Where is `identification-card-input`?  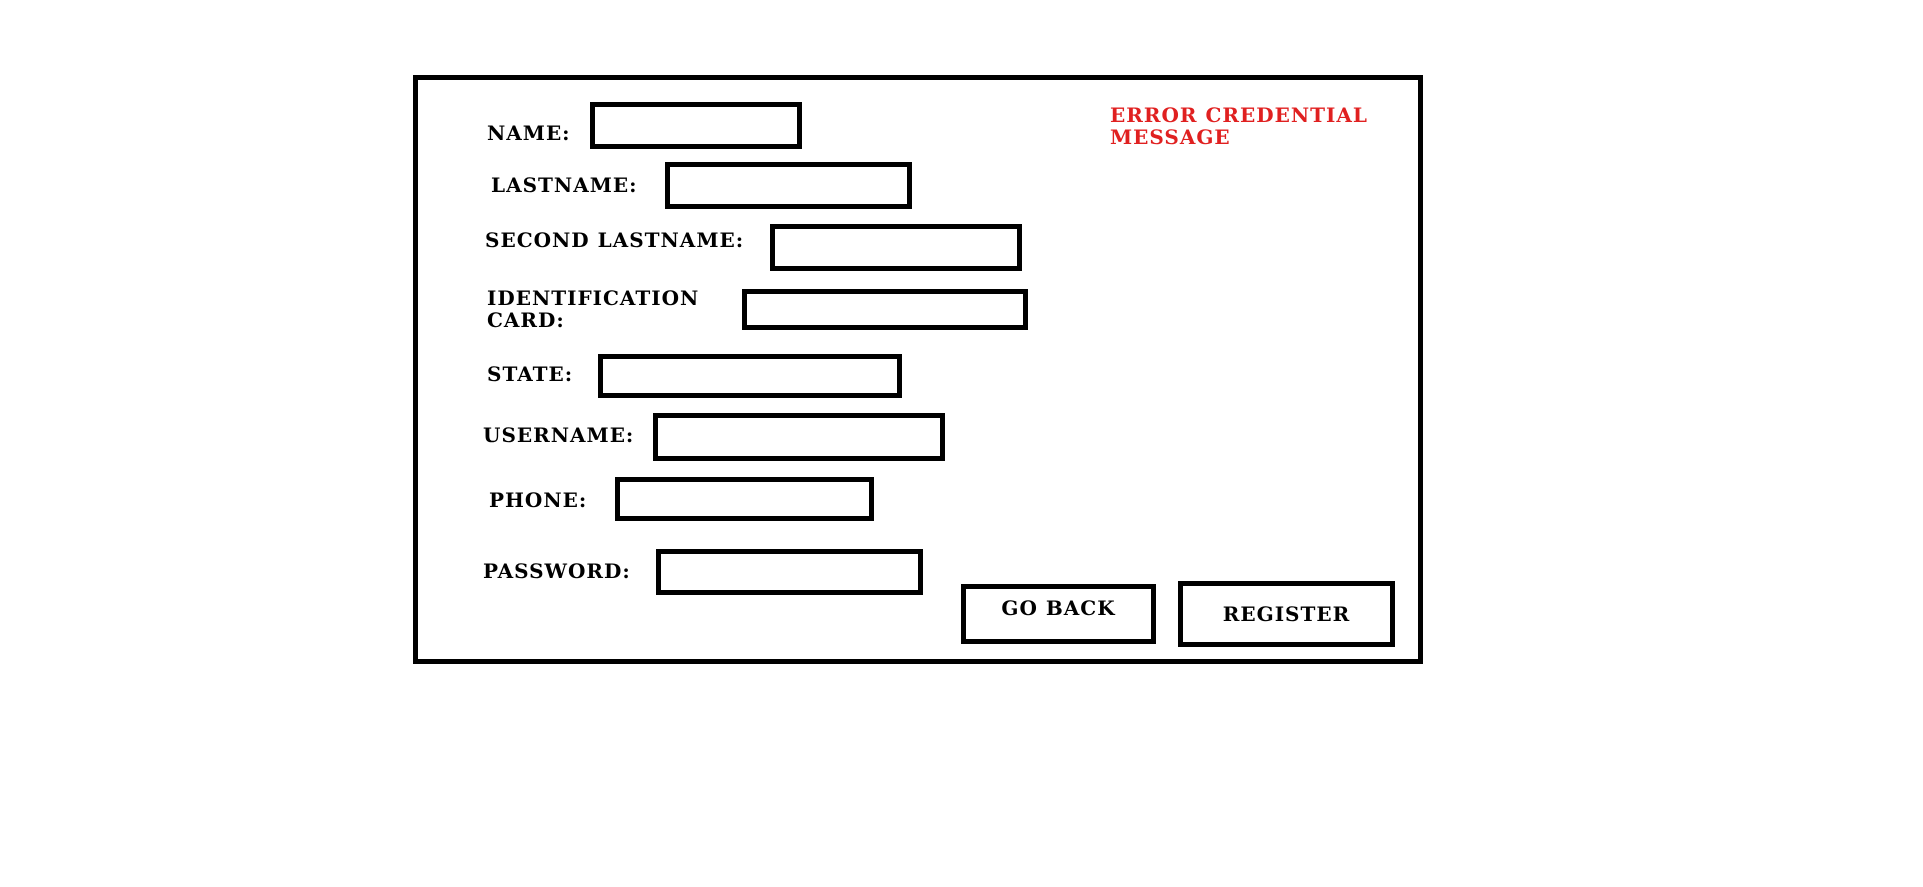
identification-card-input is located at coordinates (885, 309).